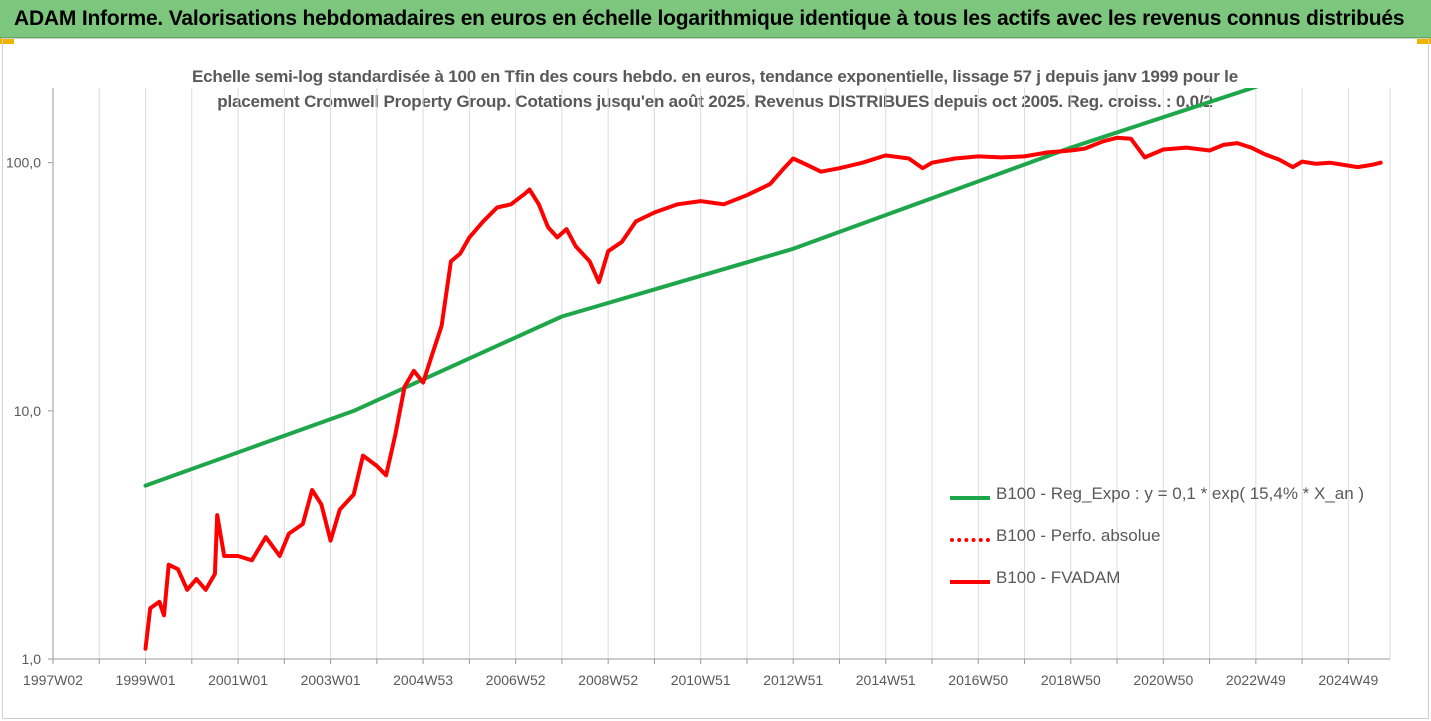 Image resolution: width=1431 pixels, height=721 pixels. Describe the element at coordinates (1071, 680) in the screenshot. I see `x-tick-label: 2018W50` at that location.